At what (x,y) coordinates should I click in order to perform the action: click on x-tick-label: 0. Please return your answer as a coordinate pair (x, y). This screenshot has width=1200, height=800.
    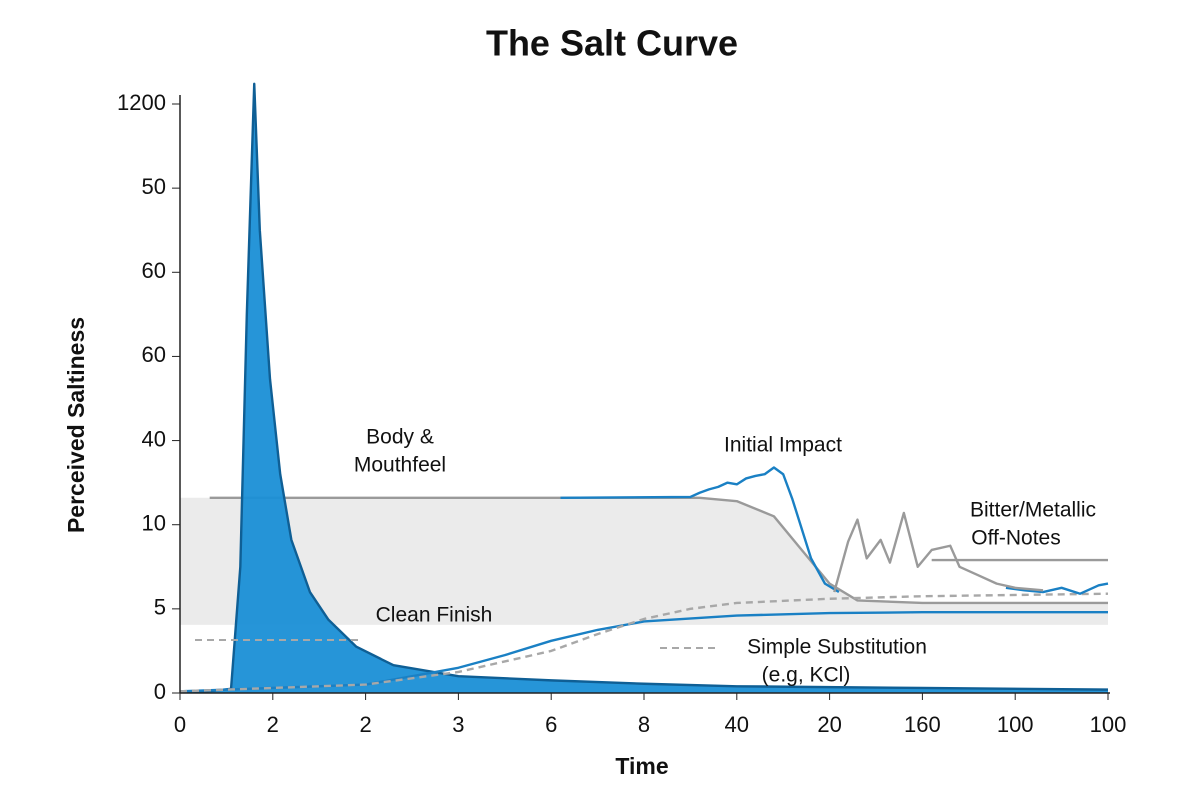
    Looking at the image, I should click on (180, 724).